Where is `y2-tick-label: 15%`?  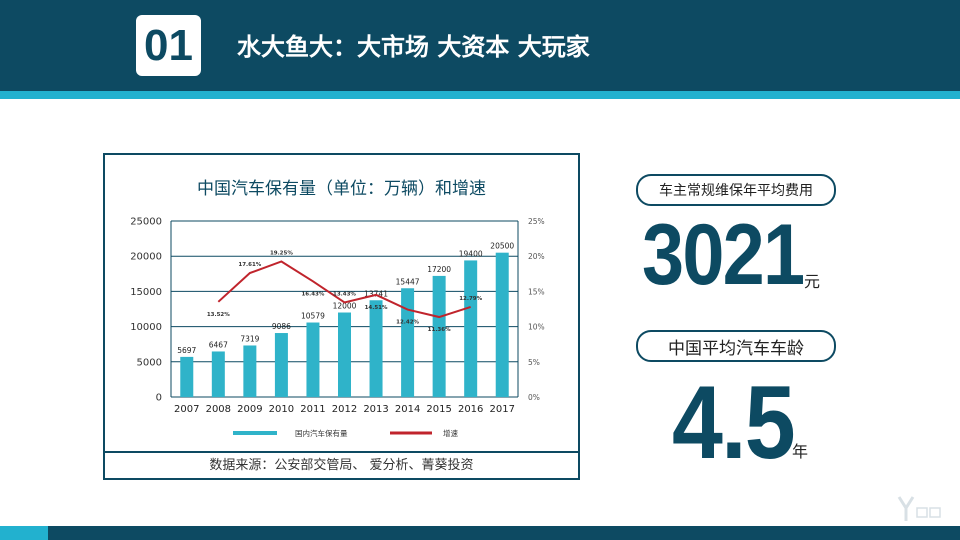 y2-tick-label: 15% is located at coordinates (536, 291).